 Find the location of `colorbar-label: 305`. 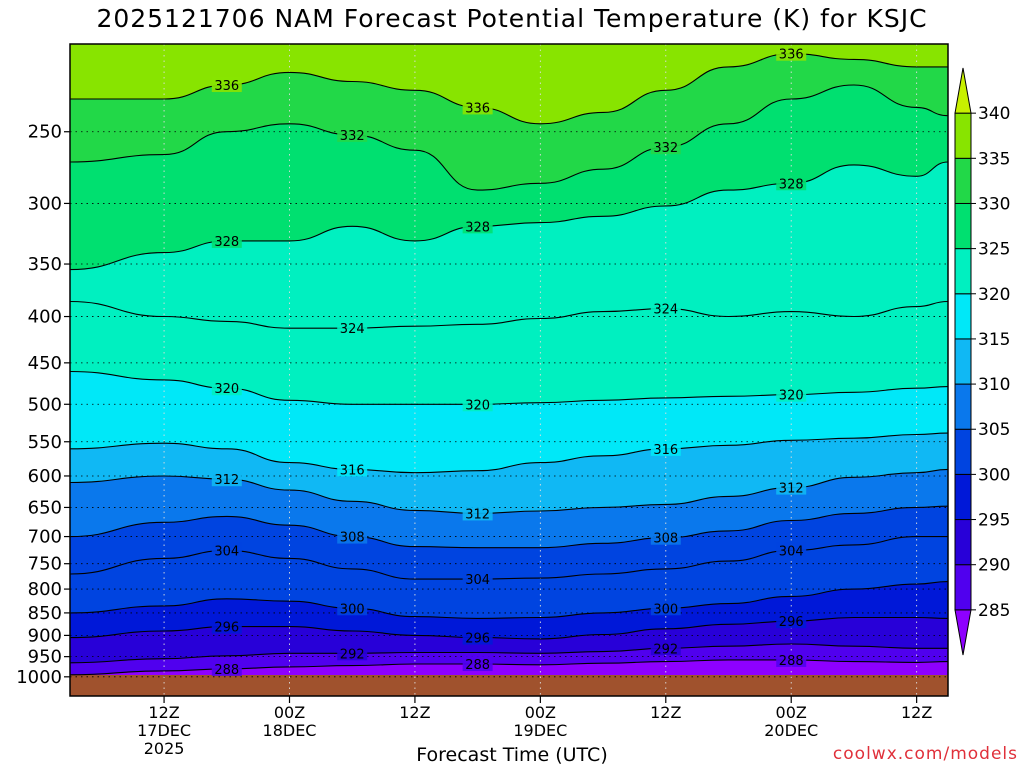

colorbar-label: 305 is located at coordinates (994, 430).